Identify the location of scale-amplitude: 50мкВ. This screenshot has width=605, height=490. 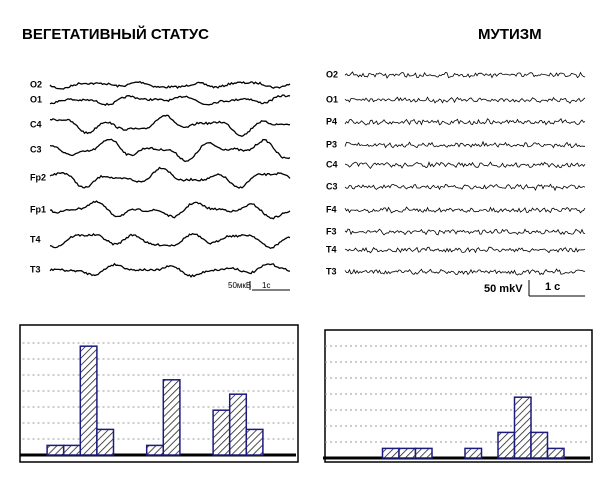
(239, 285).